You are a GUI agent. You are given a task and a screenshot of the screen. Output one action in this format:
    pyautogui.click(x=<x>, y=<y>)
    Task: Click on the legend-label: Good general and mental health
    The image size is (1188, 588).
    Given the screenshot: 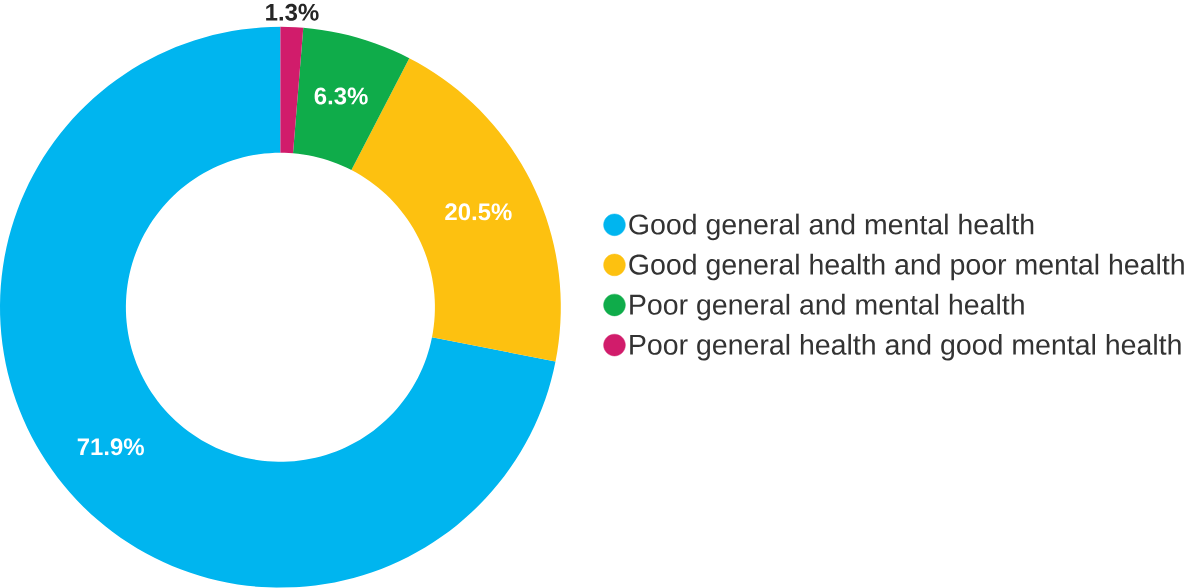 What is the action you would take?
    pyautogui.click(x=831, y=227)
    